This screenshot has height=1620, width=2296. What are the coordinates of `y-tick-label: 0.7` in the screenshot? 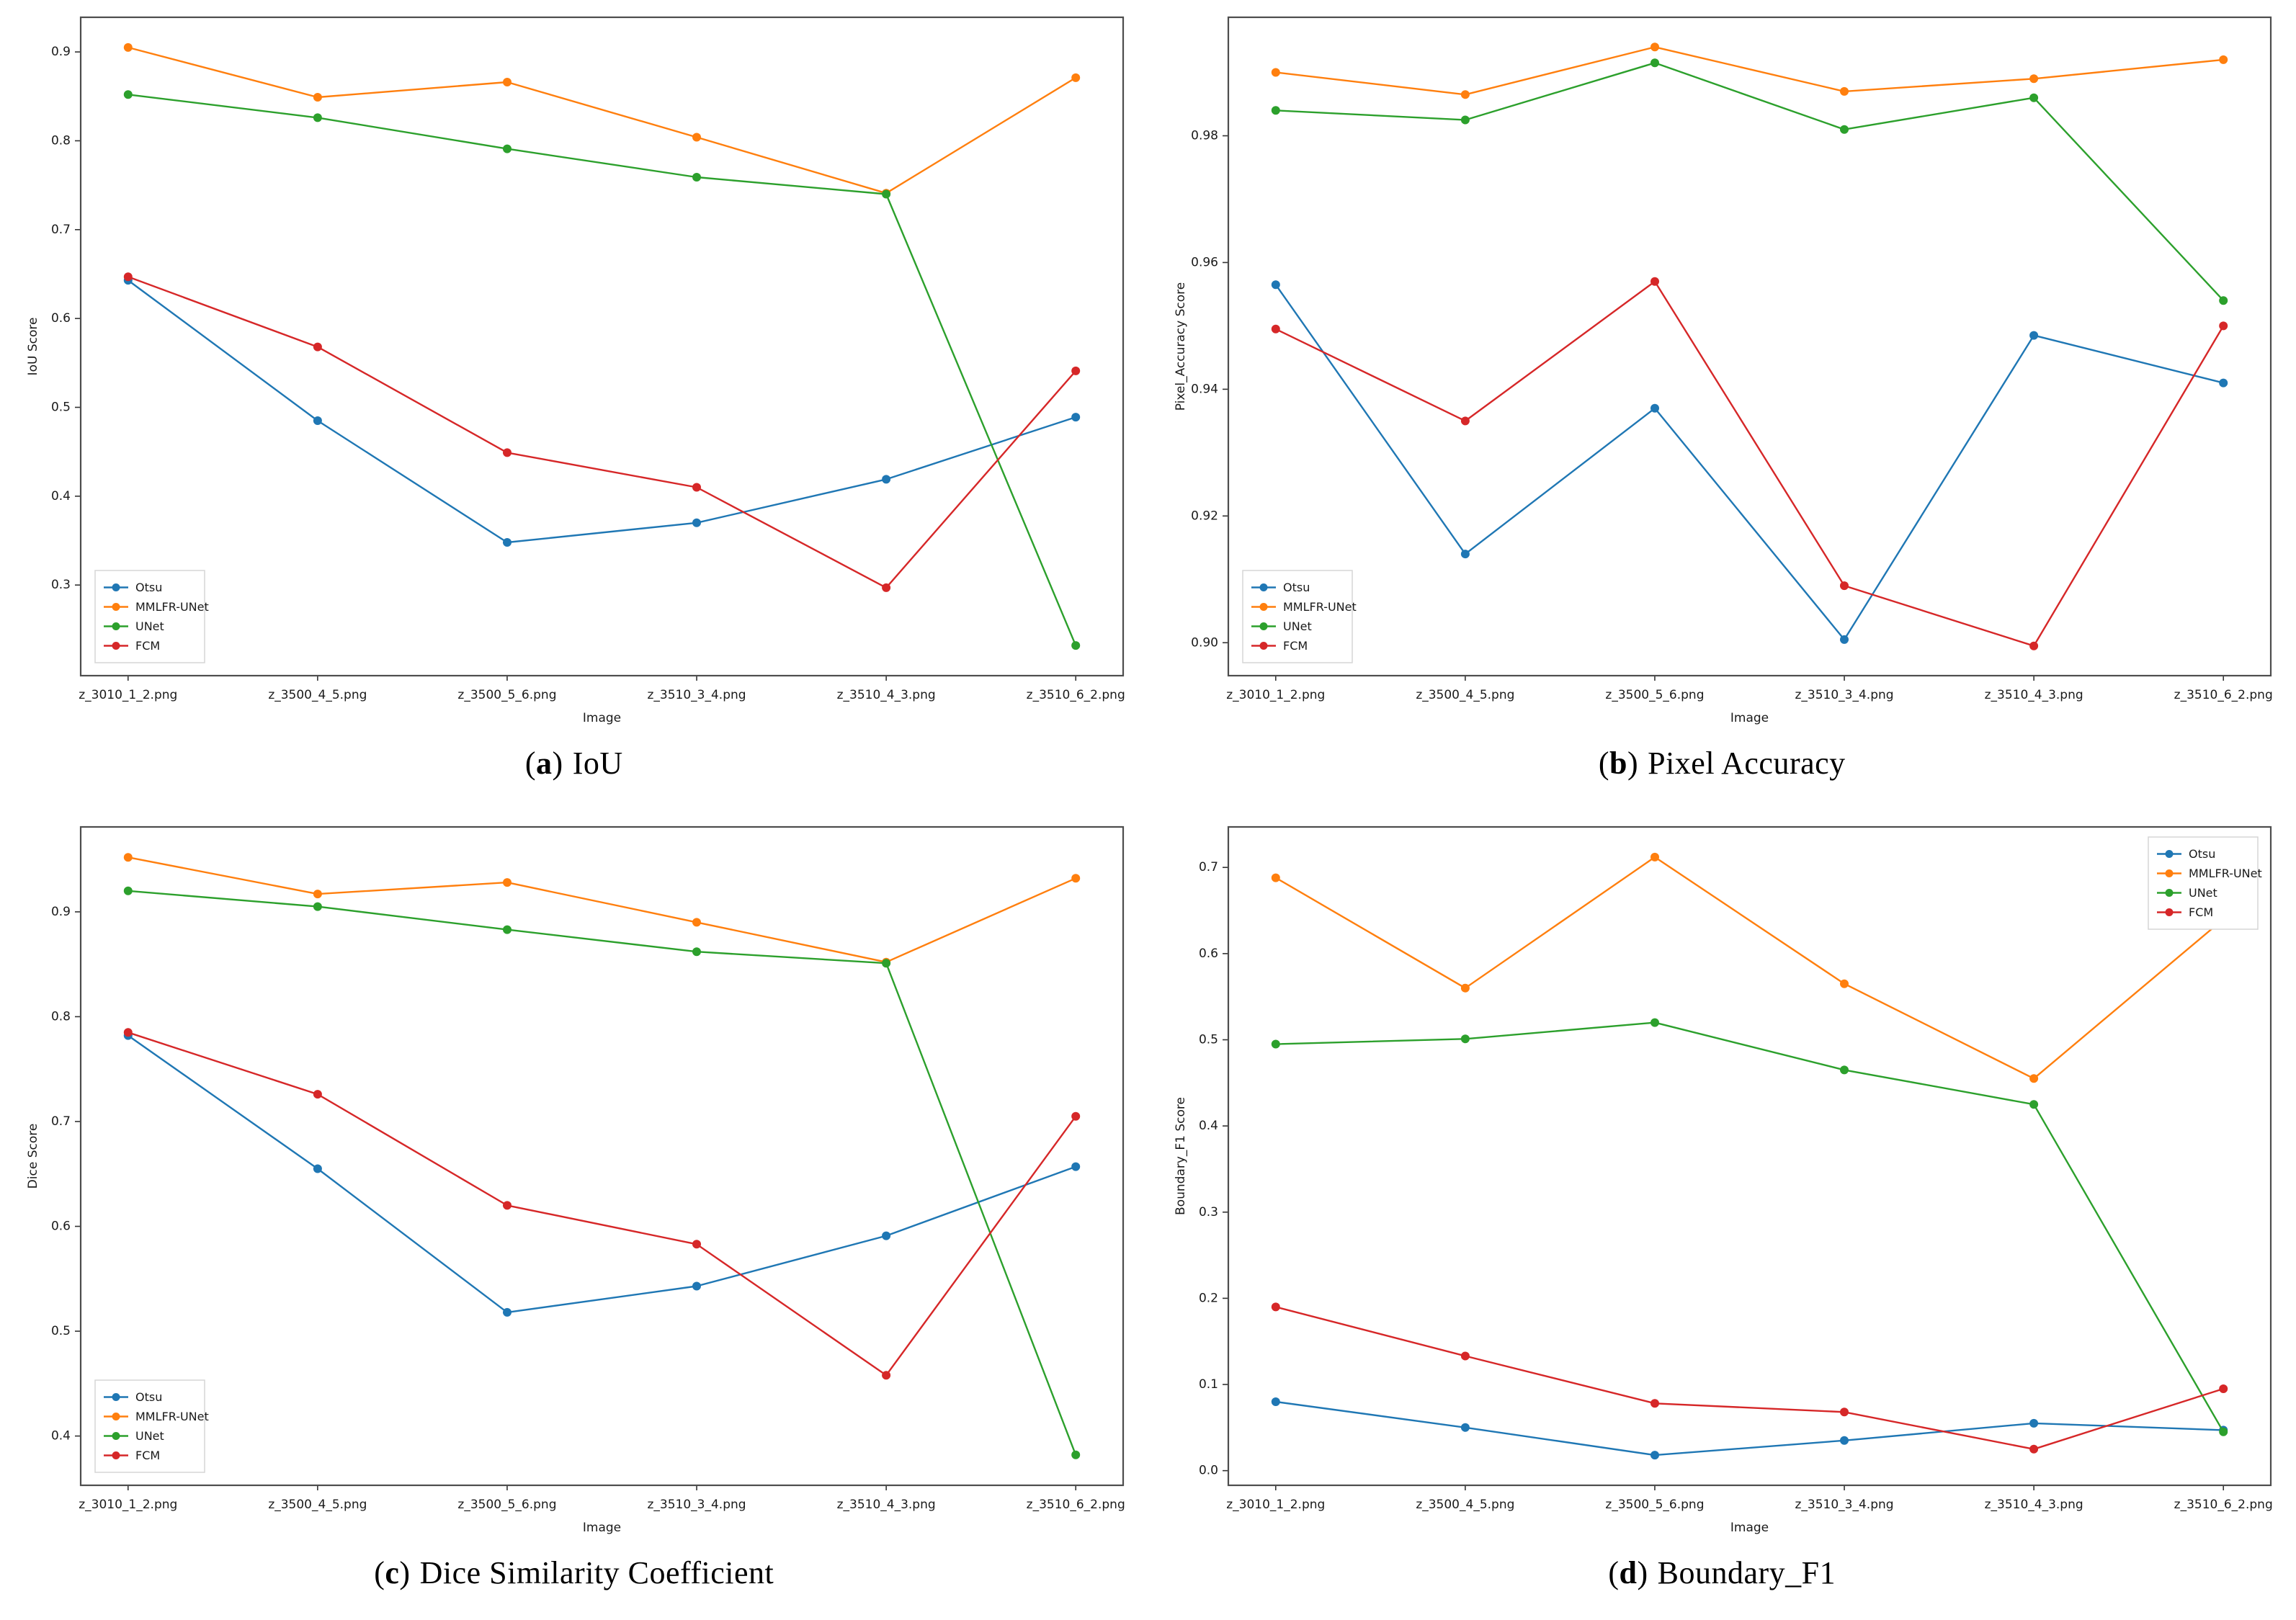 It's located at (61, 230).